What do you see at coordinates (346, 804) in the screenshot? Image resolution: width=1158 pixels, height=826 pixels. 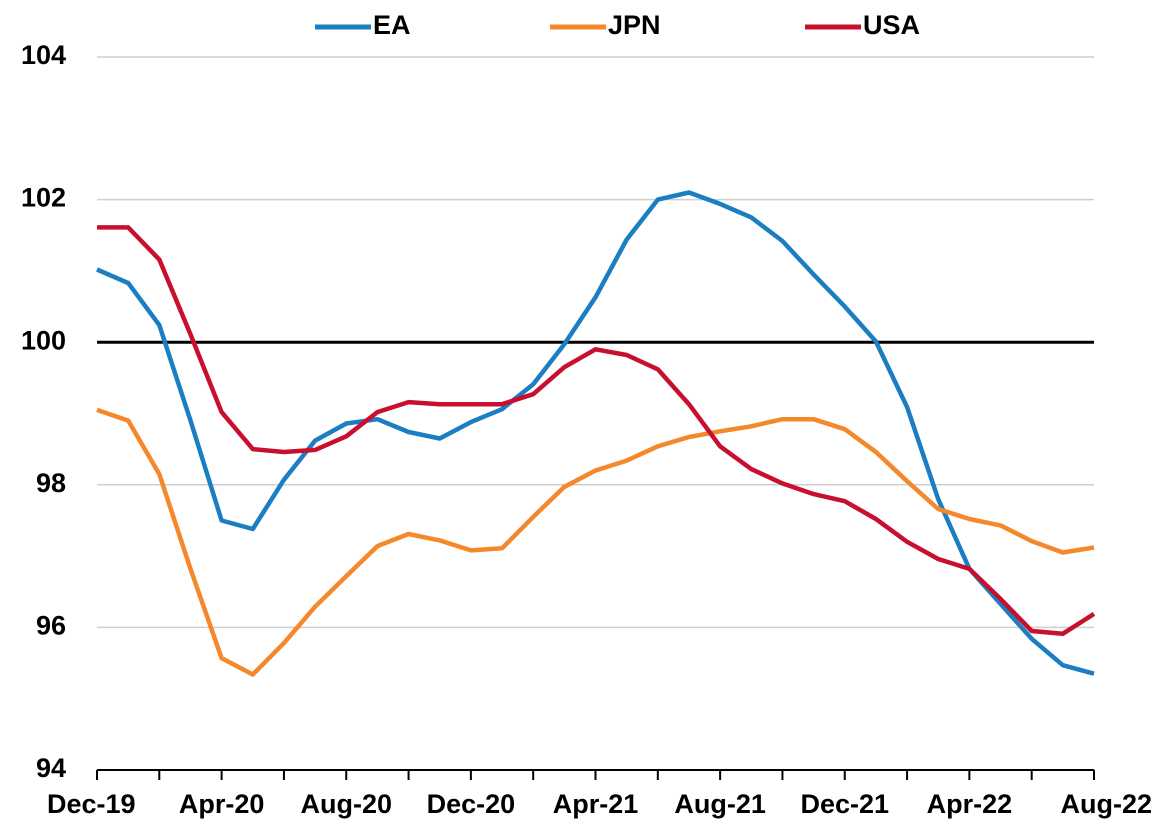 I see `x-tick-label: Aug-20` at bounding box center [346, 804].